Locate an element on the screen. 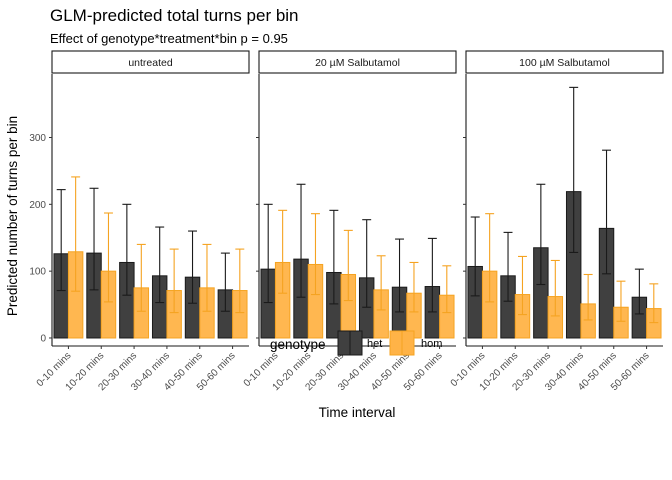 The image size is (672, 480). legend: genotype het hom is located at coordinates (356, 343).